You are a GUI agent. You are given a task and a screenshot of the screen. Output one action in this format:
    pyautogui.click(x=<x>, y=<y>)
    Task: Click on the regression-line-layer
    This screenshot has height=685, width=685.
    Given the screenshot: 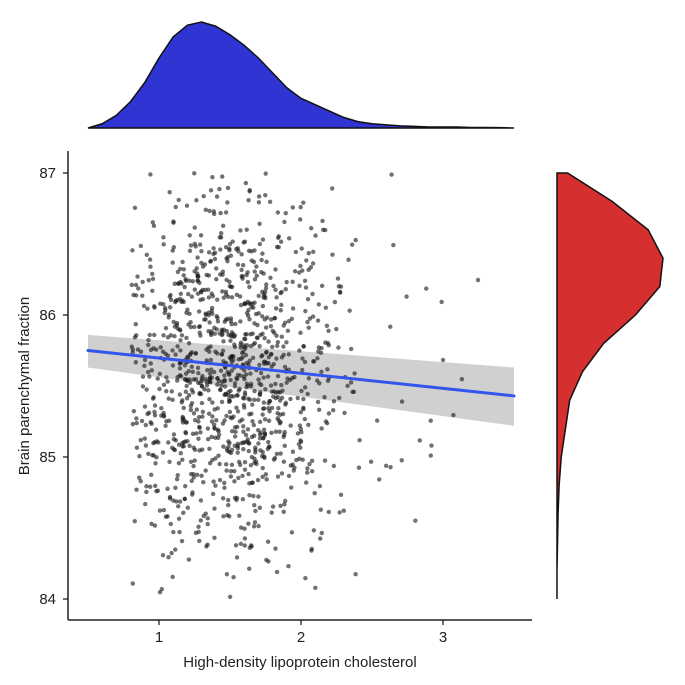 What is the action you would take?
    pyautogui.click(x=301, y=373)
    